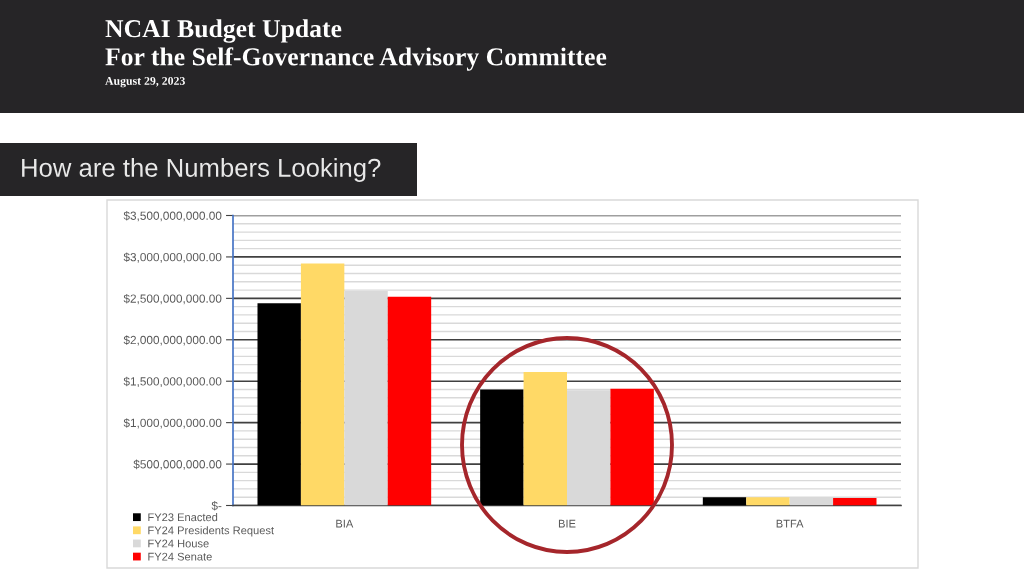 This screenshot has height=576, width=1024. Describe the element at coordinates (172, 299) in the screenshot. I see `y-tick-label: $2,500,000,000.00` at that location.